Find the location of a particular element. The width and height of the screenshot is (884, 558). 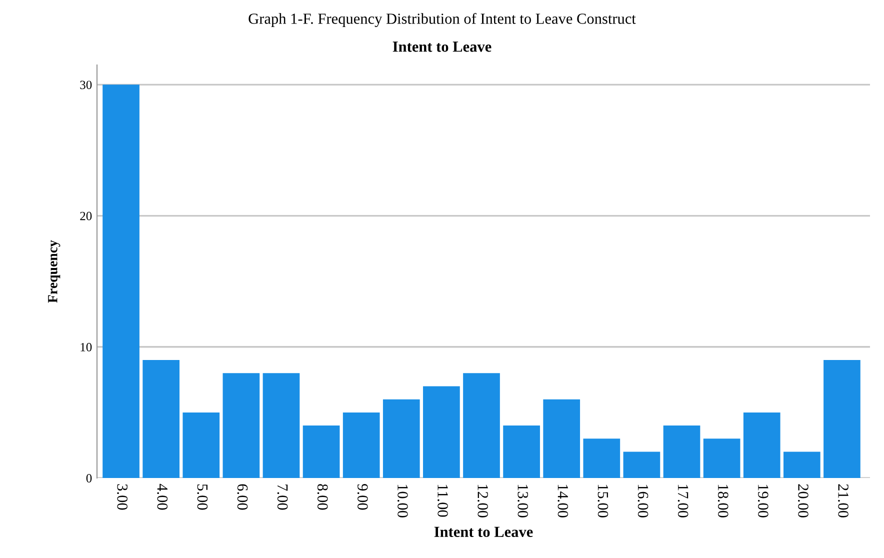

x-tick-label: 15.00 is located at coordinates (603, 501).